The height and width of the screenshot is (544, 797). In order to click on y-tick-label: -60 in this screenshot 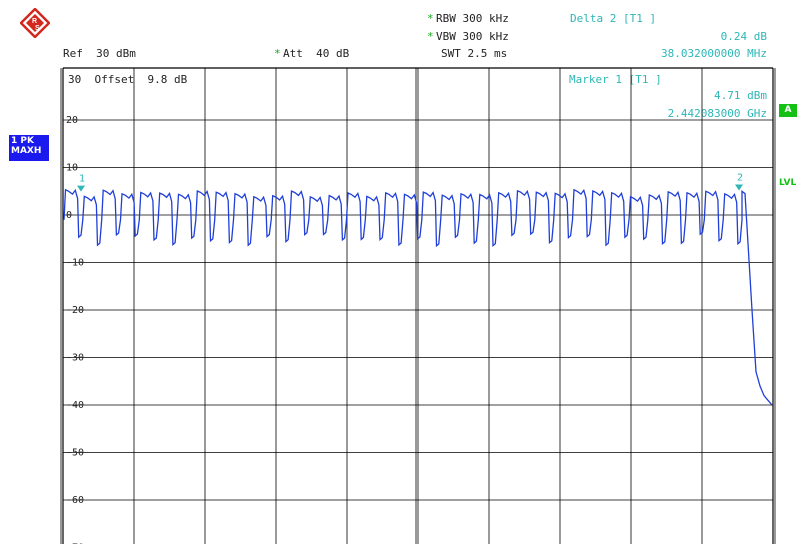, I will do `click(75, 500)`.